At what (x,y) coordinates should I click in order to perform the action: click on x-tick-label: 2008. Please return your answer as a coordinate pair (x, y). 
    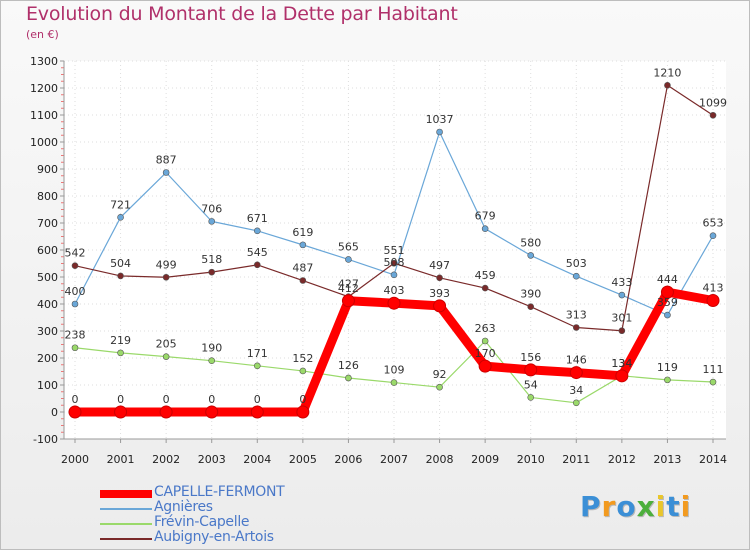
    Looking at the image, I should click on (440, 459).